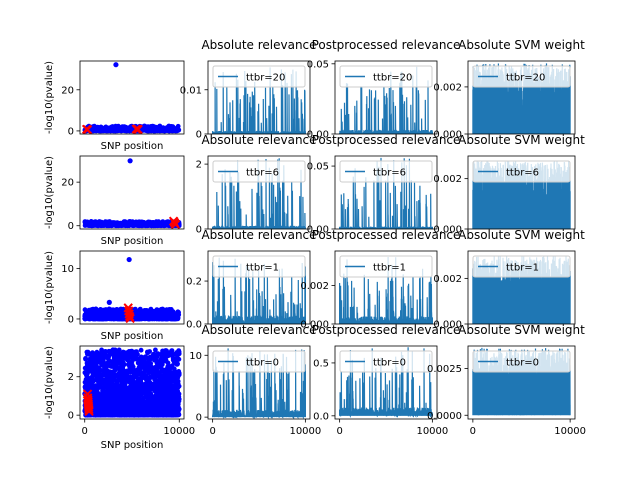 Image resolution: width=640 pixels, height=480 pixels. What do you see at coordinates (321, 416) in the screenshot?
I see `y-tick-label: 0.0` at bounding box center [321, 416].